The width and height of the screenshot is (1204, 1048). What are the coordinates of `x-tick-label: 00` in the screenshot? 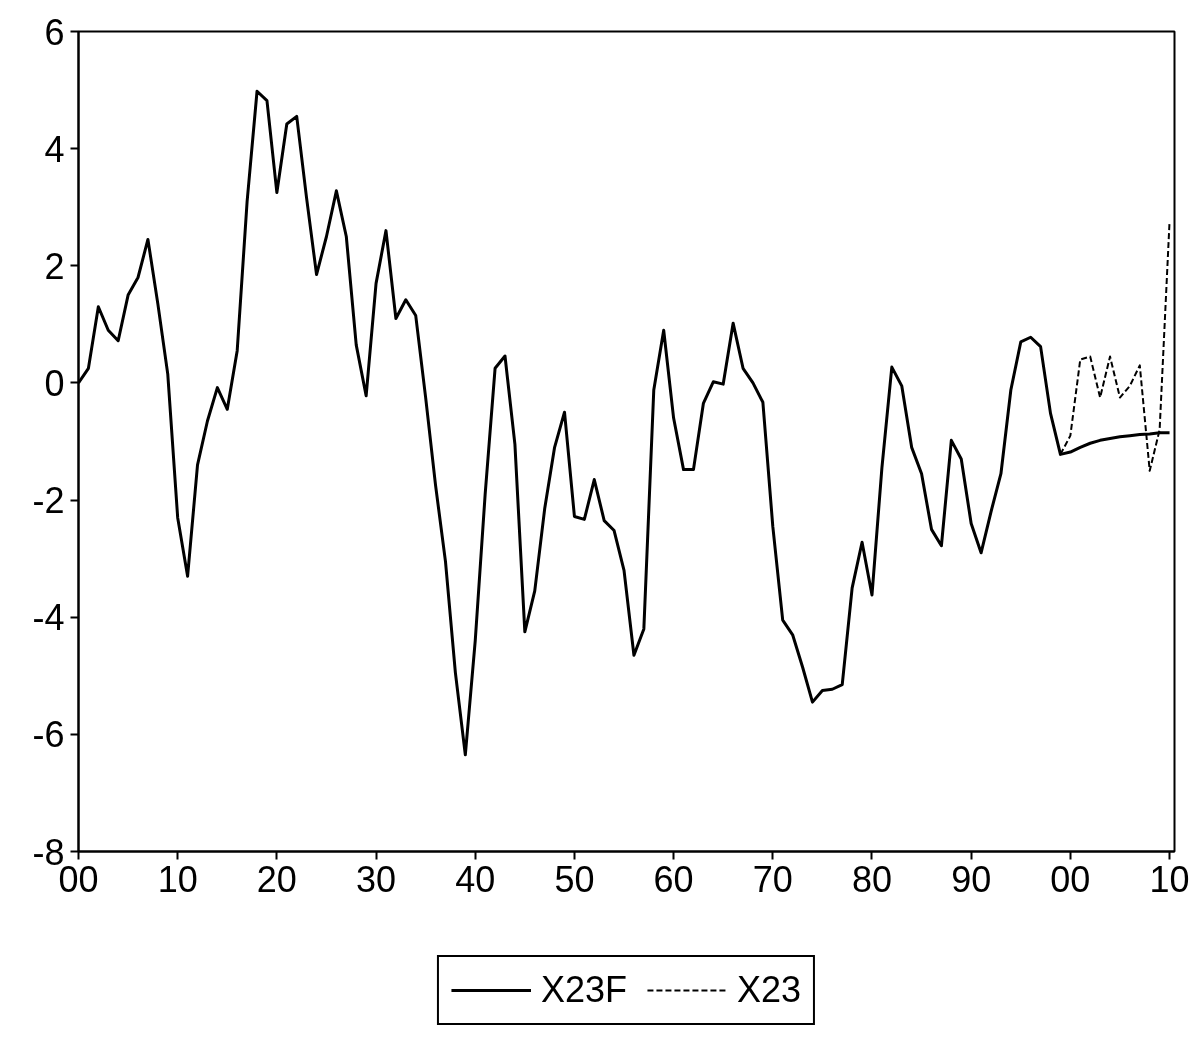 It's located at (1070, 879).